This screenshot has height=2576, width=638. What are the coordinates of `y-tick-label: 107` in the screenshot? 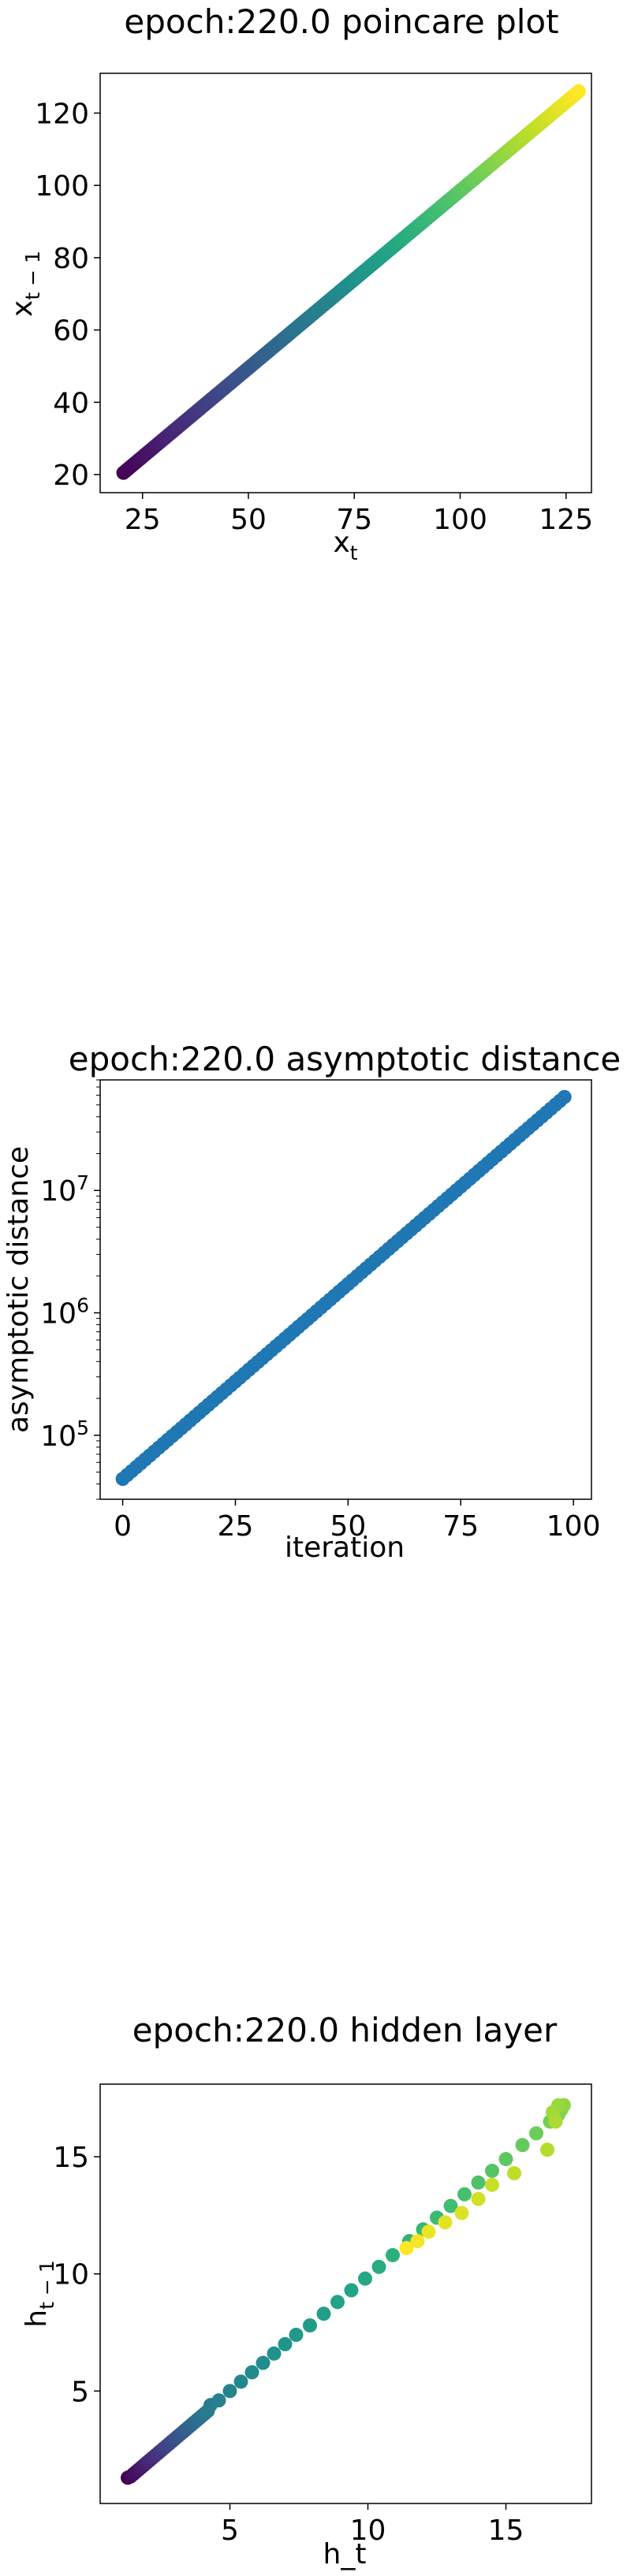 It's located at (64, 1189).